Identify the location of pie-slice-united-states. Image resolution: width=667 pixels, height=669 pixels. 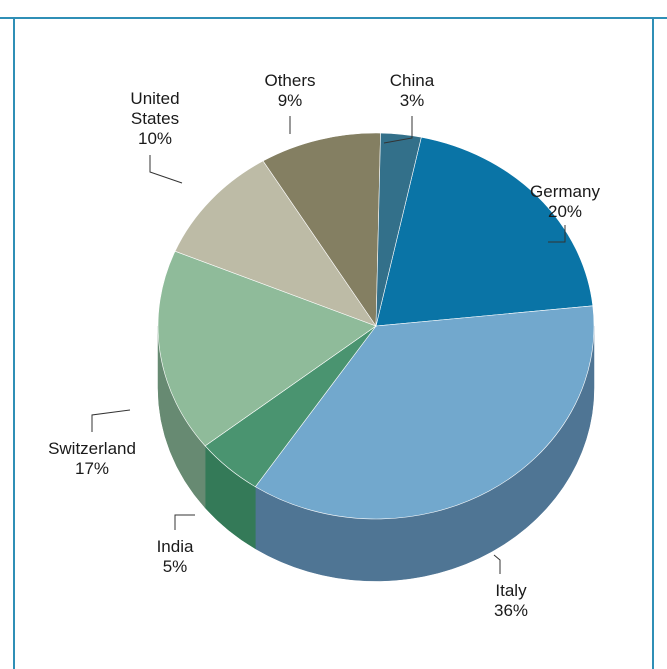
(275, 243).